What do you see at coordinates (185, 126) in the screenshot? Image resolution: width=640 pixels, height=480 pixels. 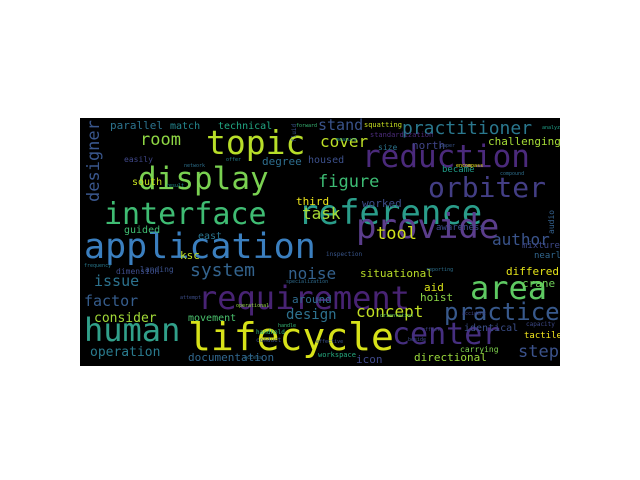 I see `cloud-word: match` at bounding box center [185, 126].